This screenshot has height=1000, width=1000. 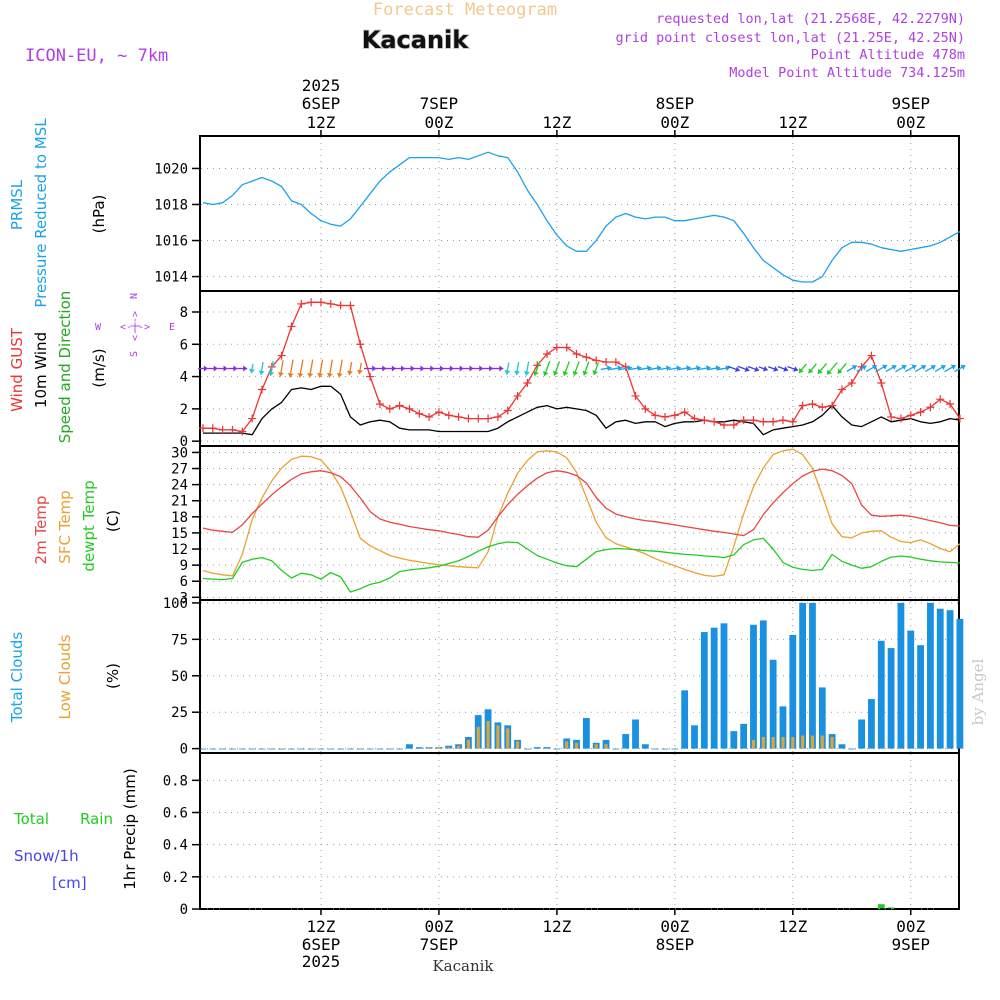 What do you see at coordinates (675, 103) in the screenshot?
I see `top-date-label: 8SEP` at bounding box center [675, 103].